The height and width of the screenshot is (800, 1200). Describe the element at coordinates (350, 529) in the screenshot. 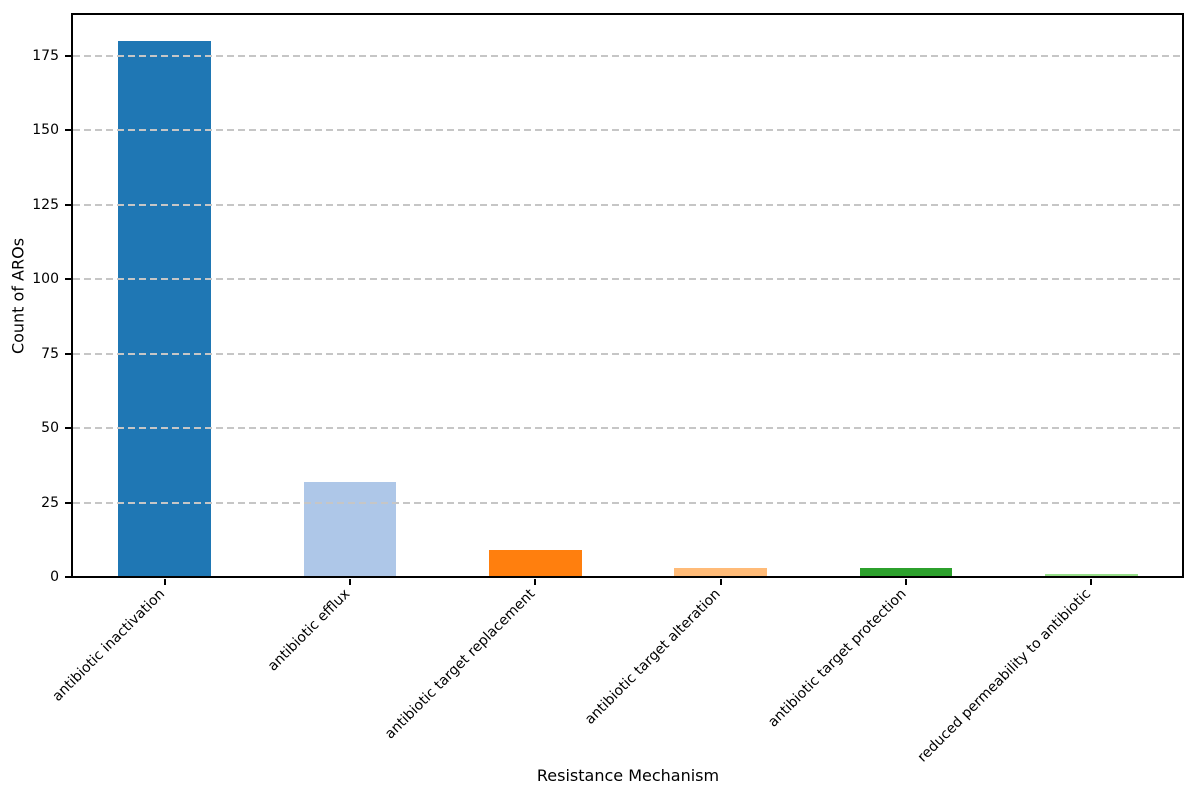

I see `bar-antibiotic-efflux` at that location.